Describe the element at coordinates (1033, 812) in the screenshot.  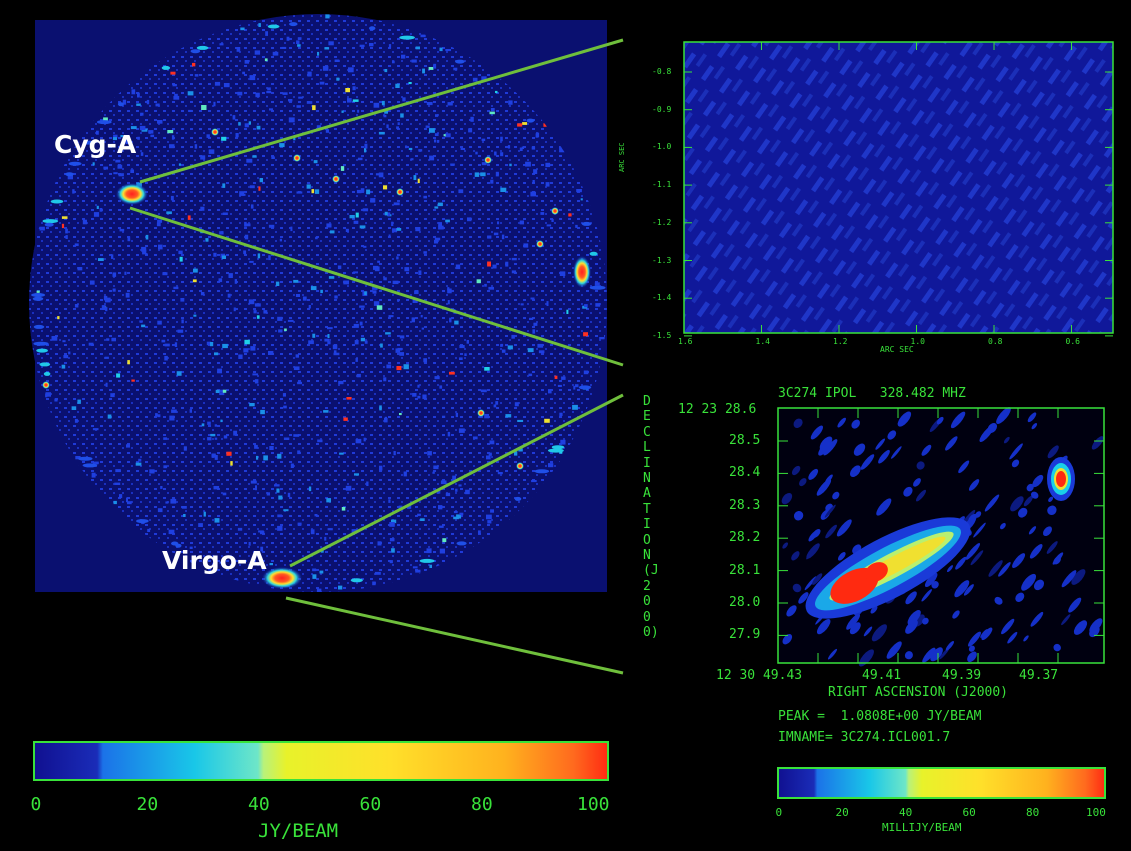
I see `colorbar-right-tick-label: 80` at that location.